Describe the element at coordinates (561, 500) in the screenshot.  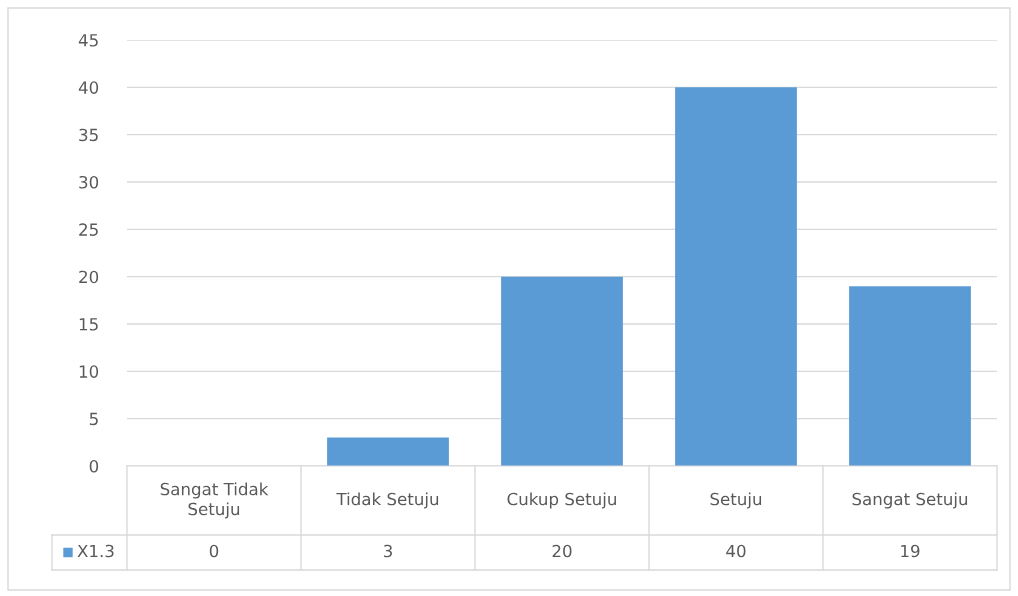
I see `x-tick-label: Cukup Setuju` at that location.